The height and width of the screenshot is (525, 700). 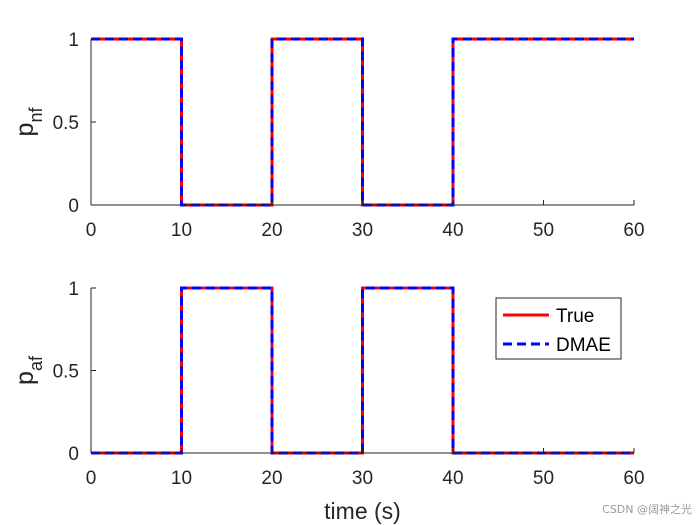 What do you see at coordinates (575, 316) in the screenshot?
I see `legend-label-true: True` at bounding box center [575, 316].